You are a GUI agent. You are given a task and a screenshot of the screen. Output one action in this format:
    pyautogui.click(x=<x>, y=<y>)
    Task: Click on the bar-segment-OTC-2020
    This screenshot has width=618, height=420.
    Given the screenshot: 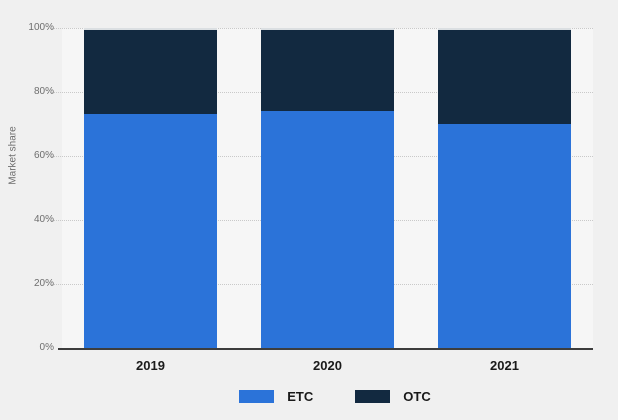 What is the action you would take?
    pyautogui.click(x=327, y=70)
    